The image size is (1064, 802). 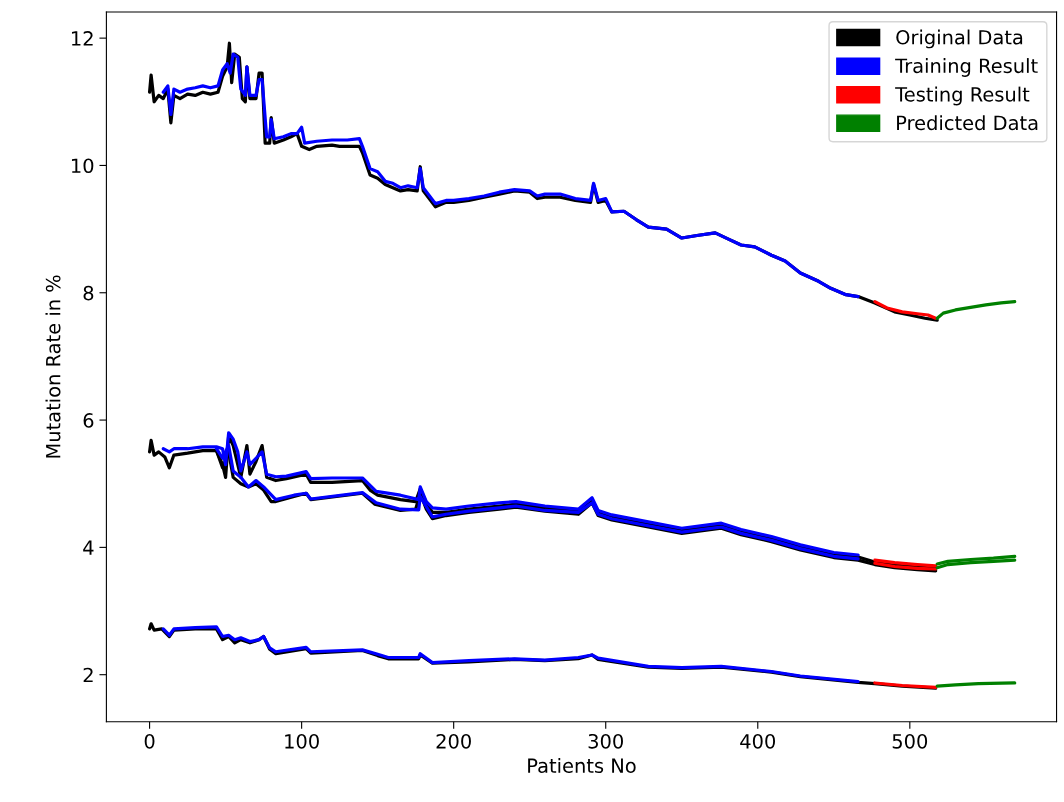 What do you see at coordinates (149, 741) in the screenshot?
I see `x-tick-label: 0` at bounding box center [149, 741].